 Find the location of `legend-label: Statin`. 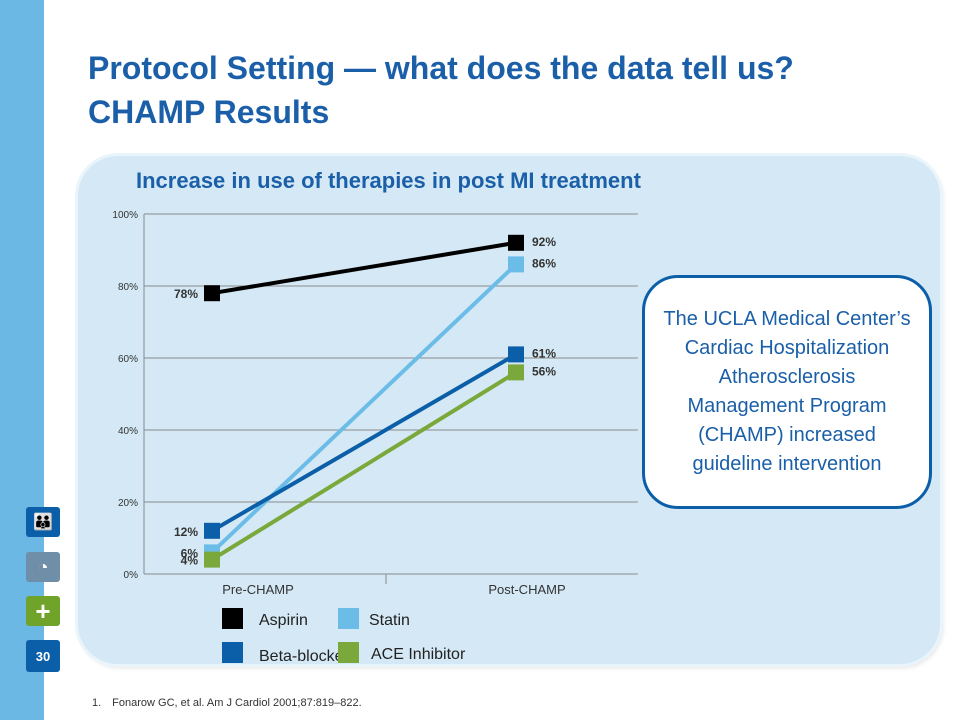

legend-label: Statin is located at coordinates (389, 620).